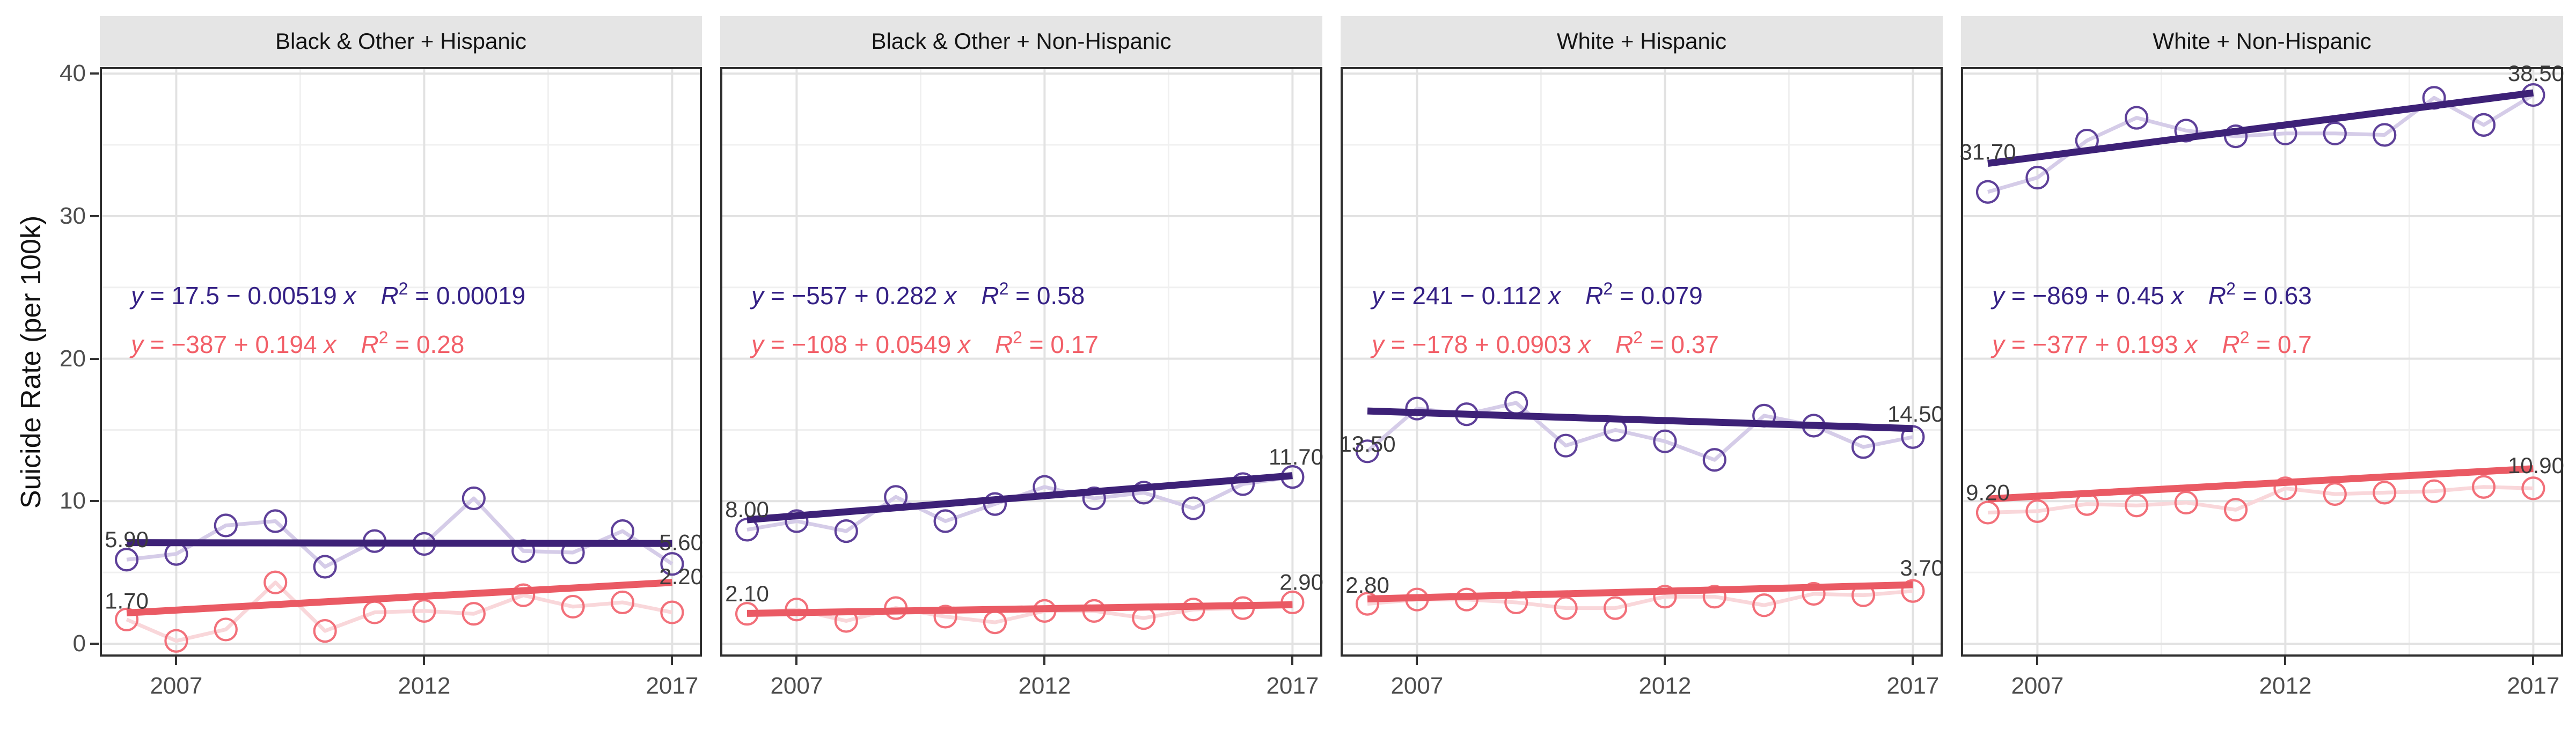 The image size is (2576, 751). Describe the element at coordinates (917, 294) in the screenshot. I see `regression-equation-navy: y = −557 + 0.282 x R2 = 0.58` at that location.